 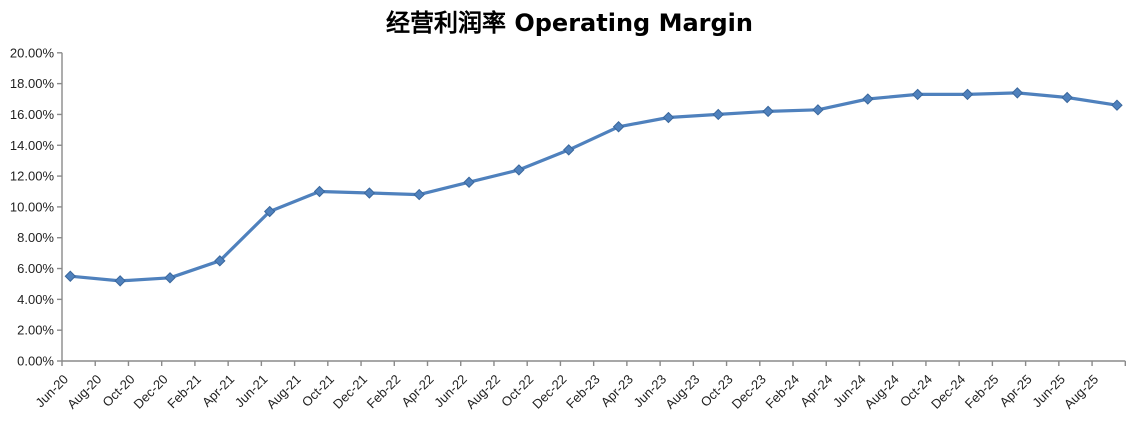 I want to click on x-axis-tick-label: Oct-20, so click(x=118, y=391).